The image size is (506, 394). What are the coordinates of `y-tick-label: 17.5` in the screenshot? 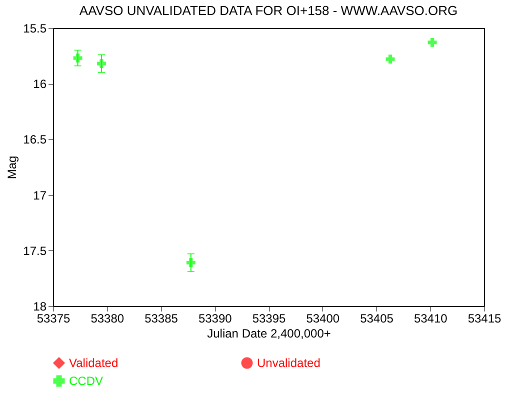 It's located at (35, 251).